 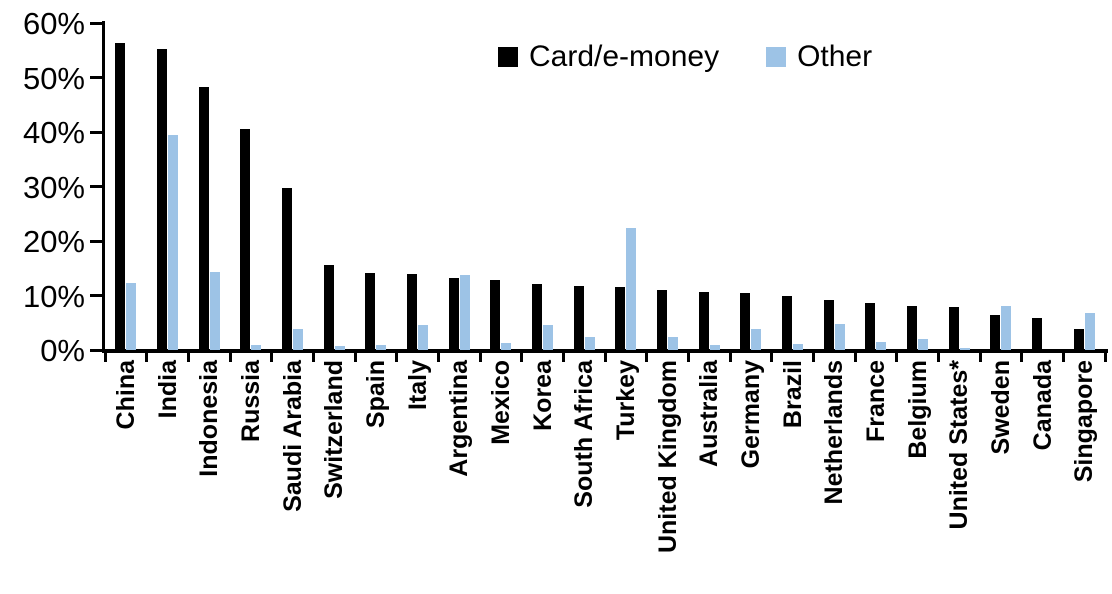 What do you see at coordinates (53, 187) in the screenshot?
I see `y-tick-label-30: 30%` at bounding box center [53, 187].